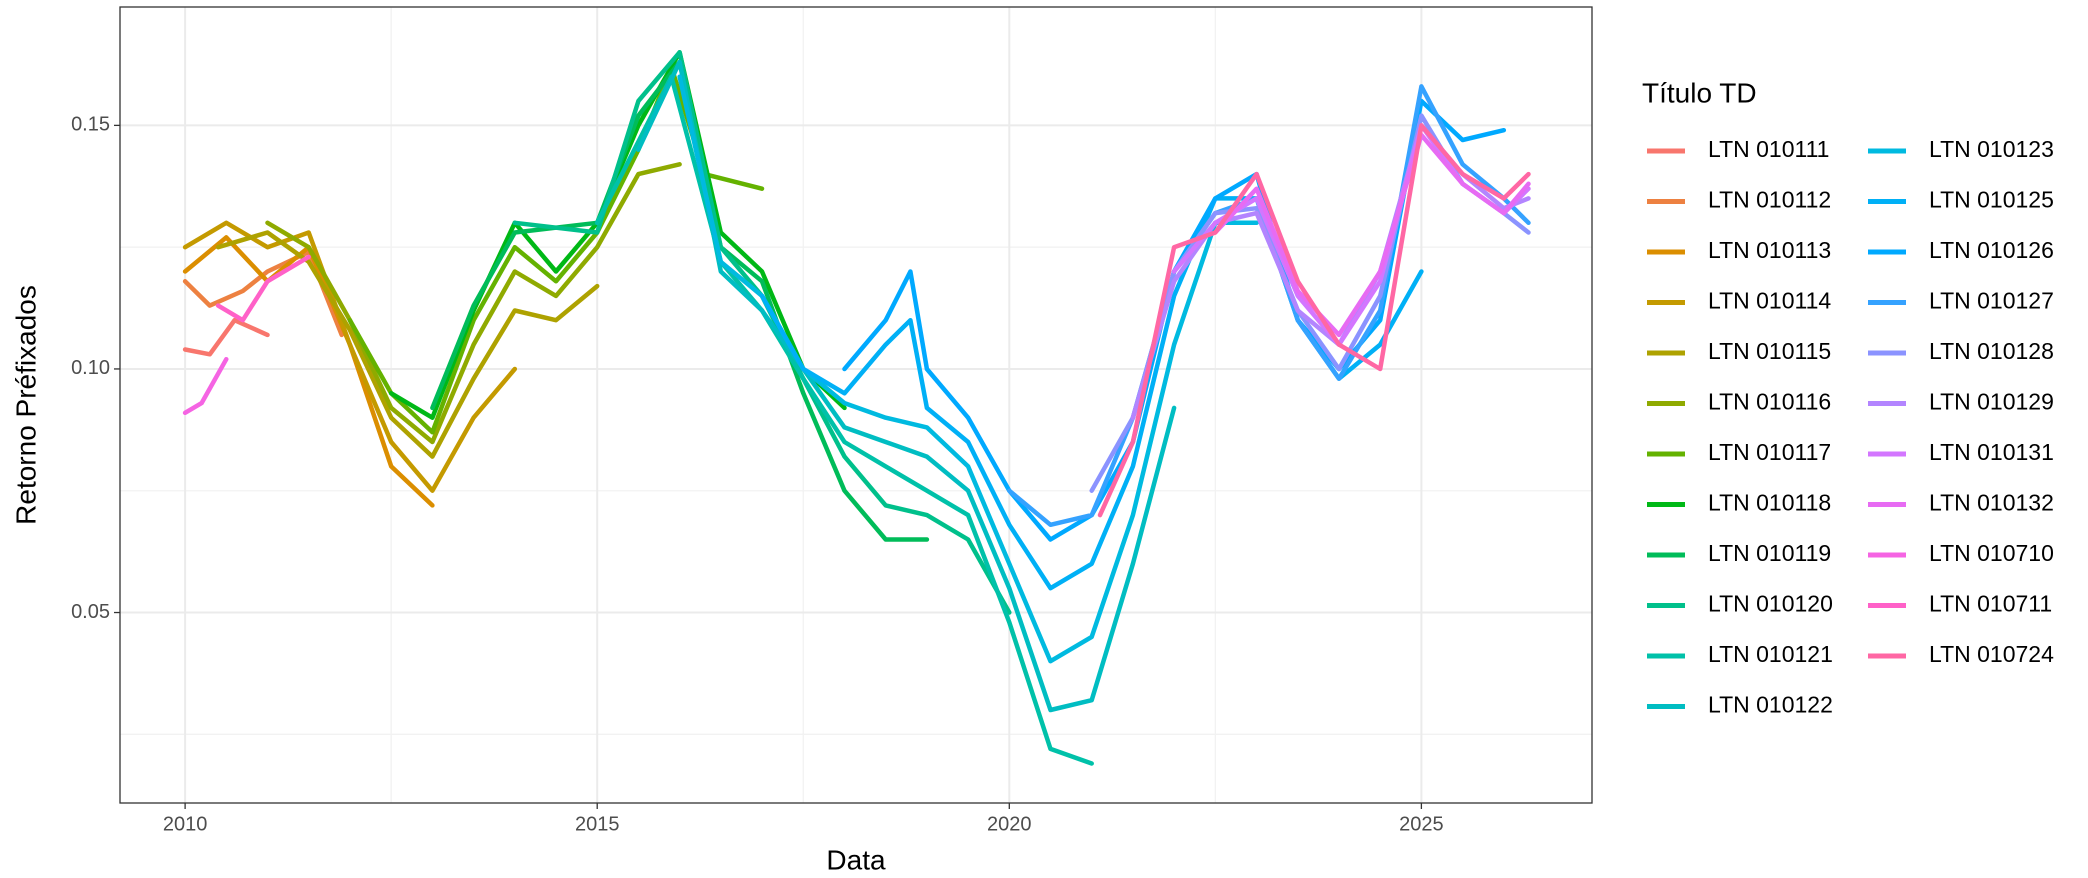  I want to click on legend-label: LTN 010119, so click(1769, 553).